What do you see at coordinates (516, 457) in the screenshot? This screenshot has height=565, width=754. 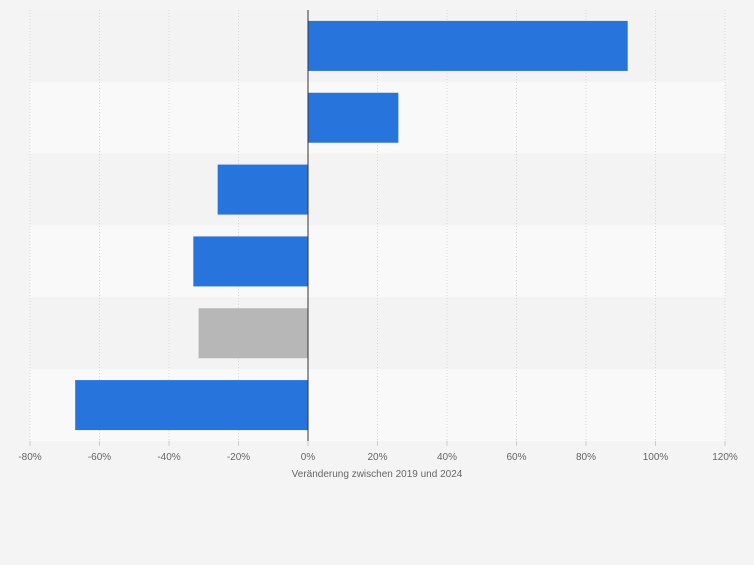 I see `tick-label: 60%` at bounding box center [516, 457].